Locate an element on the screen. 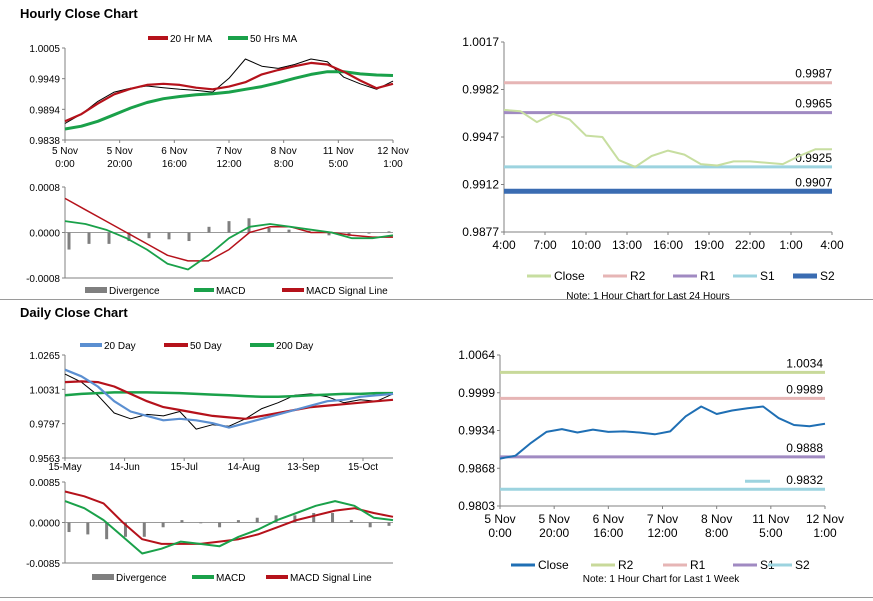 The image size is (873, 601). daily-levels-ytick-label: 1.0064 is located at coordinates (476, 355).